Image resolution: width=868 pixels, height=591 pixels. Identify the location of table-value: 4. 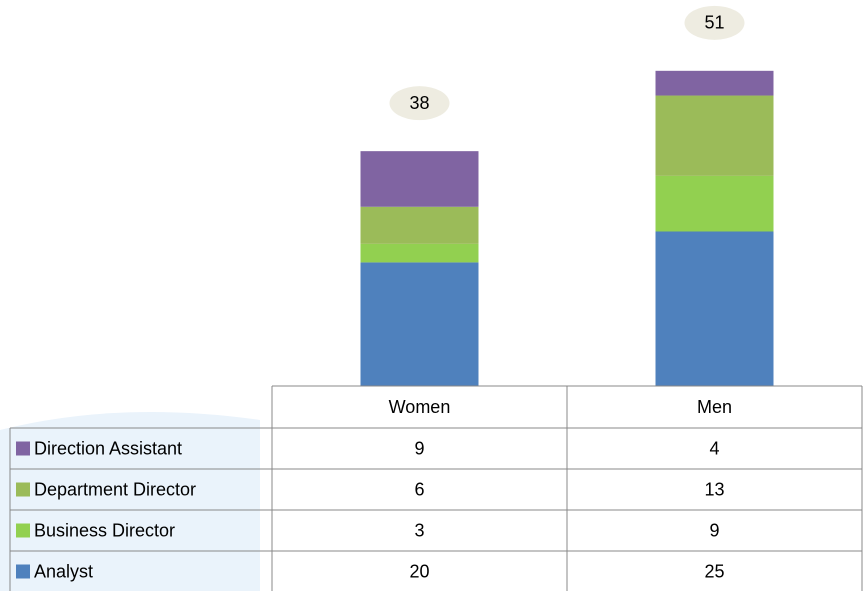
(714, 448).